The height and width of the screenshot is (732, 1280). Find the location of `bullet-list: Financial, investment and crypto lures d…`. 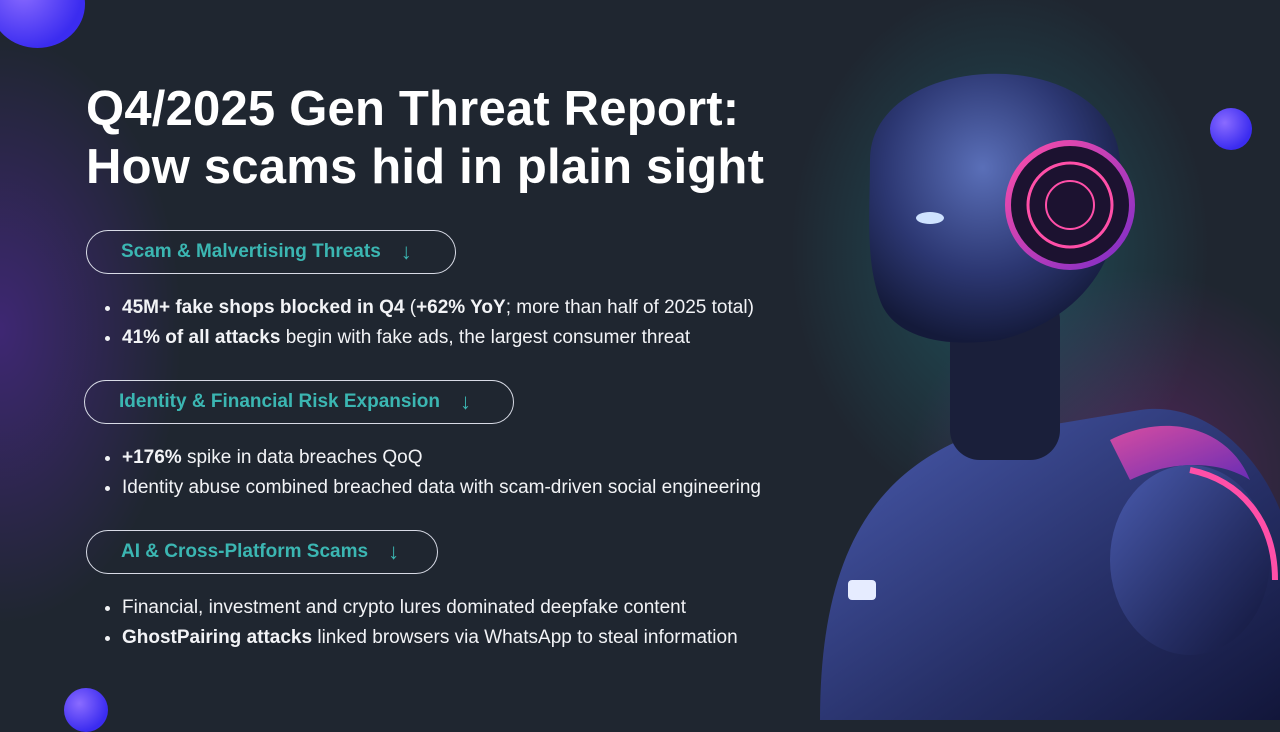

bullet-list: Financial, investment and crypto lures d… is located at coordinates (419, 623).